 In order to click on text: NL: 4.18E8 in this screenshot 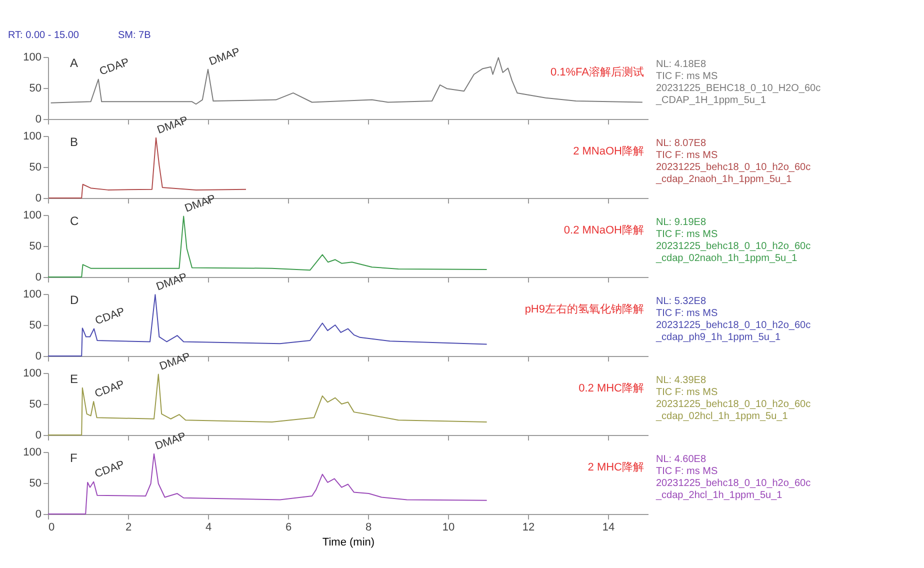, I will do `click(681, 64)`.